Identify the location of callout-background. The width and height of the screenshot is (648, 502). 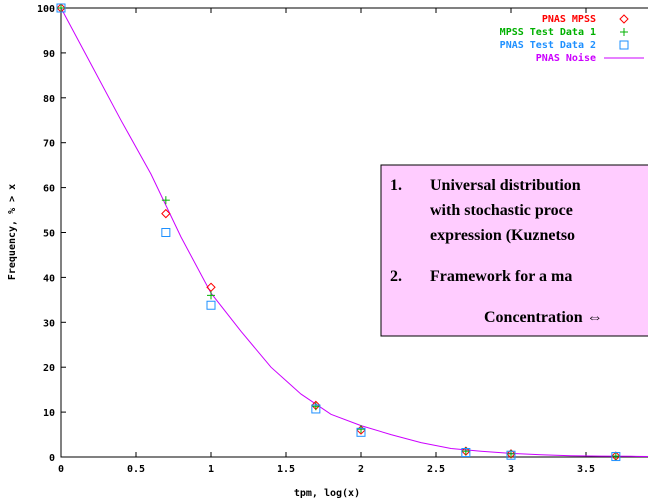
(514, 250).